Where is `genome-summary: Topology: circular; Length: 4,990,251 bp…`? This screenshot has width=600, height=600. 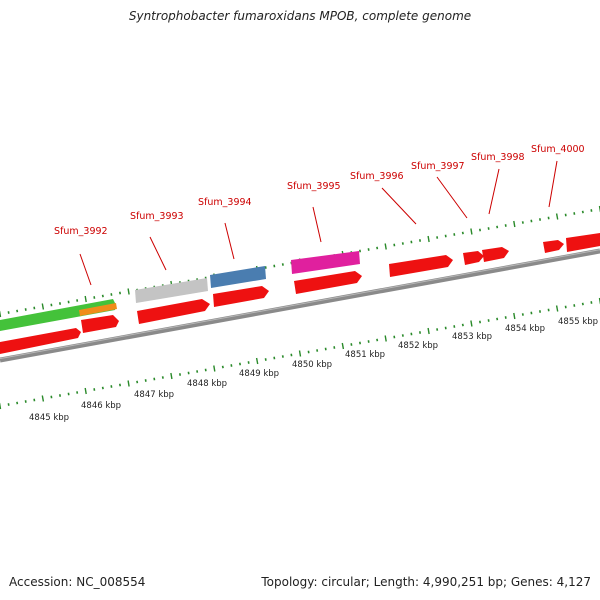
genome-summary: Topology: circular; Length: 4,990,251 bp… is located at coordinates (426, 582).